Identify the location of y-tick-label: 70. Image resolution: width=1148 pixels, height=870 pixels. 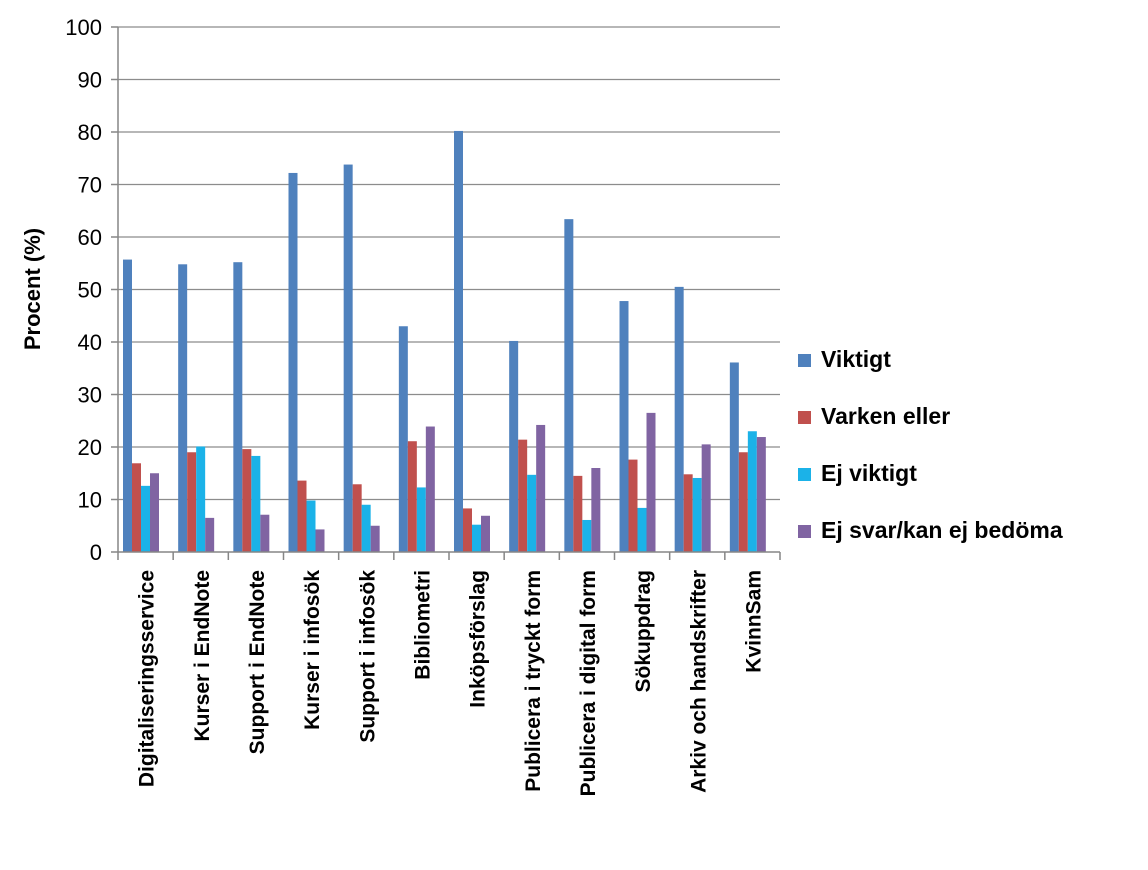
(90, 185).